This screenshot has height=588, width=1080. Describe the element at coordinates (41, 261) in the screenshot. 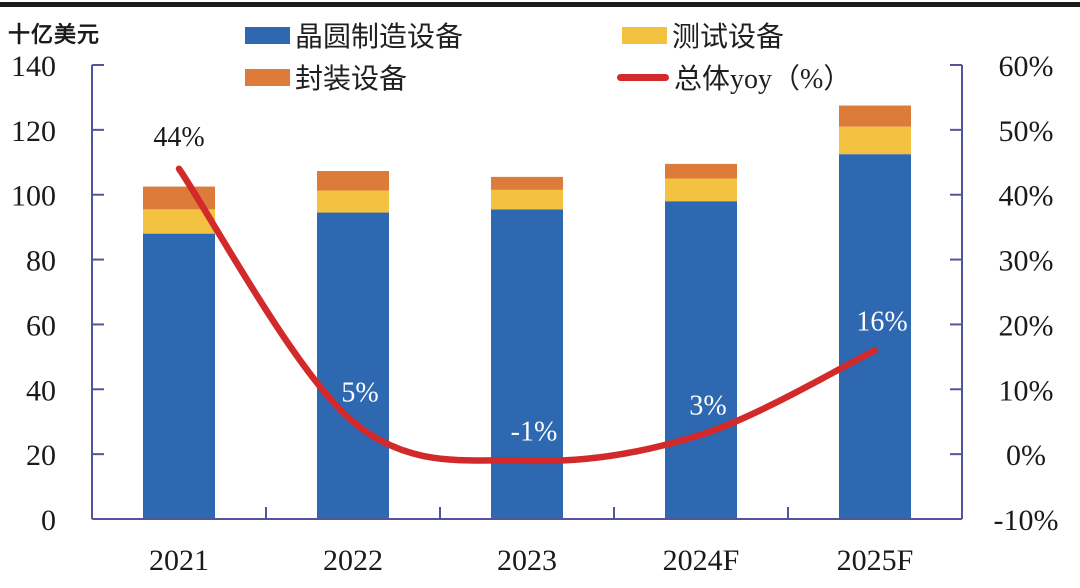

I see `left-axis-tick-label: 80` at that location.